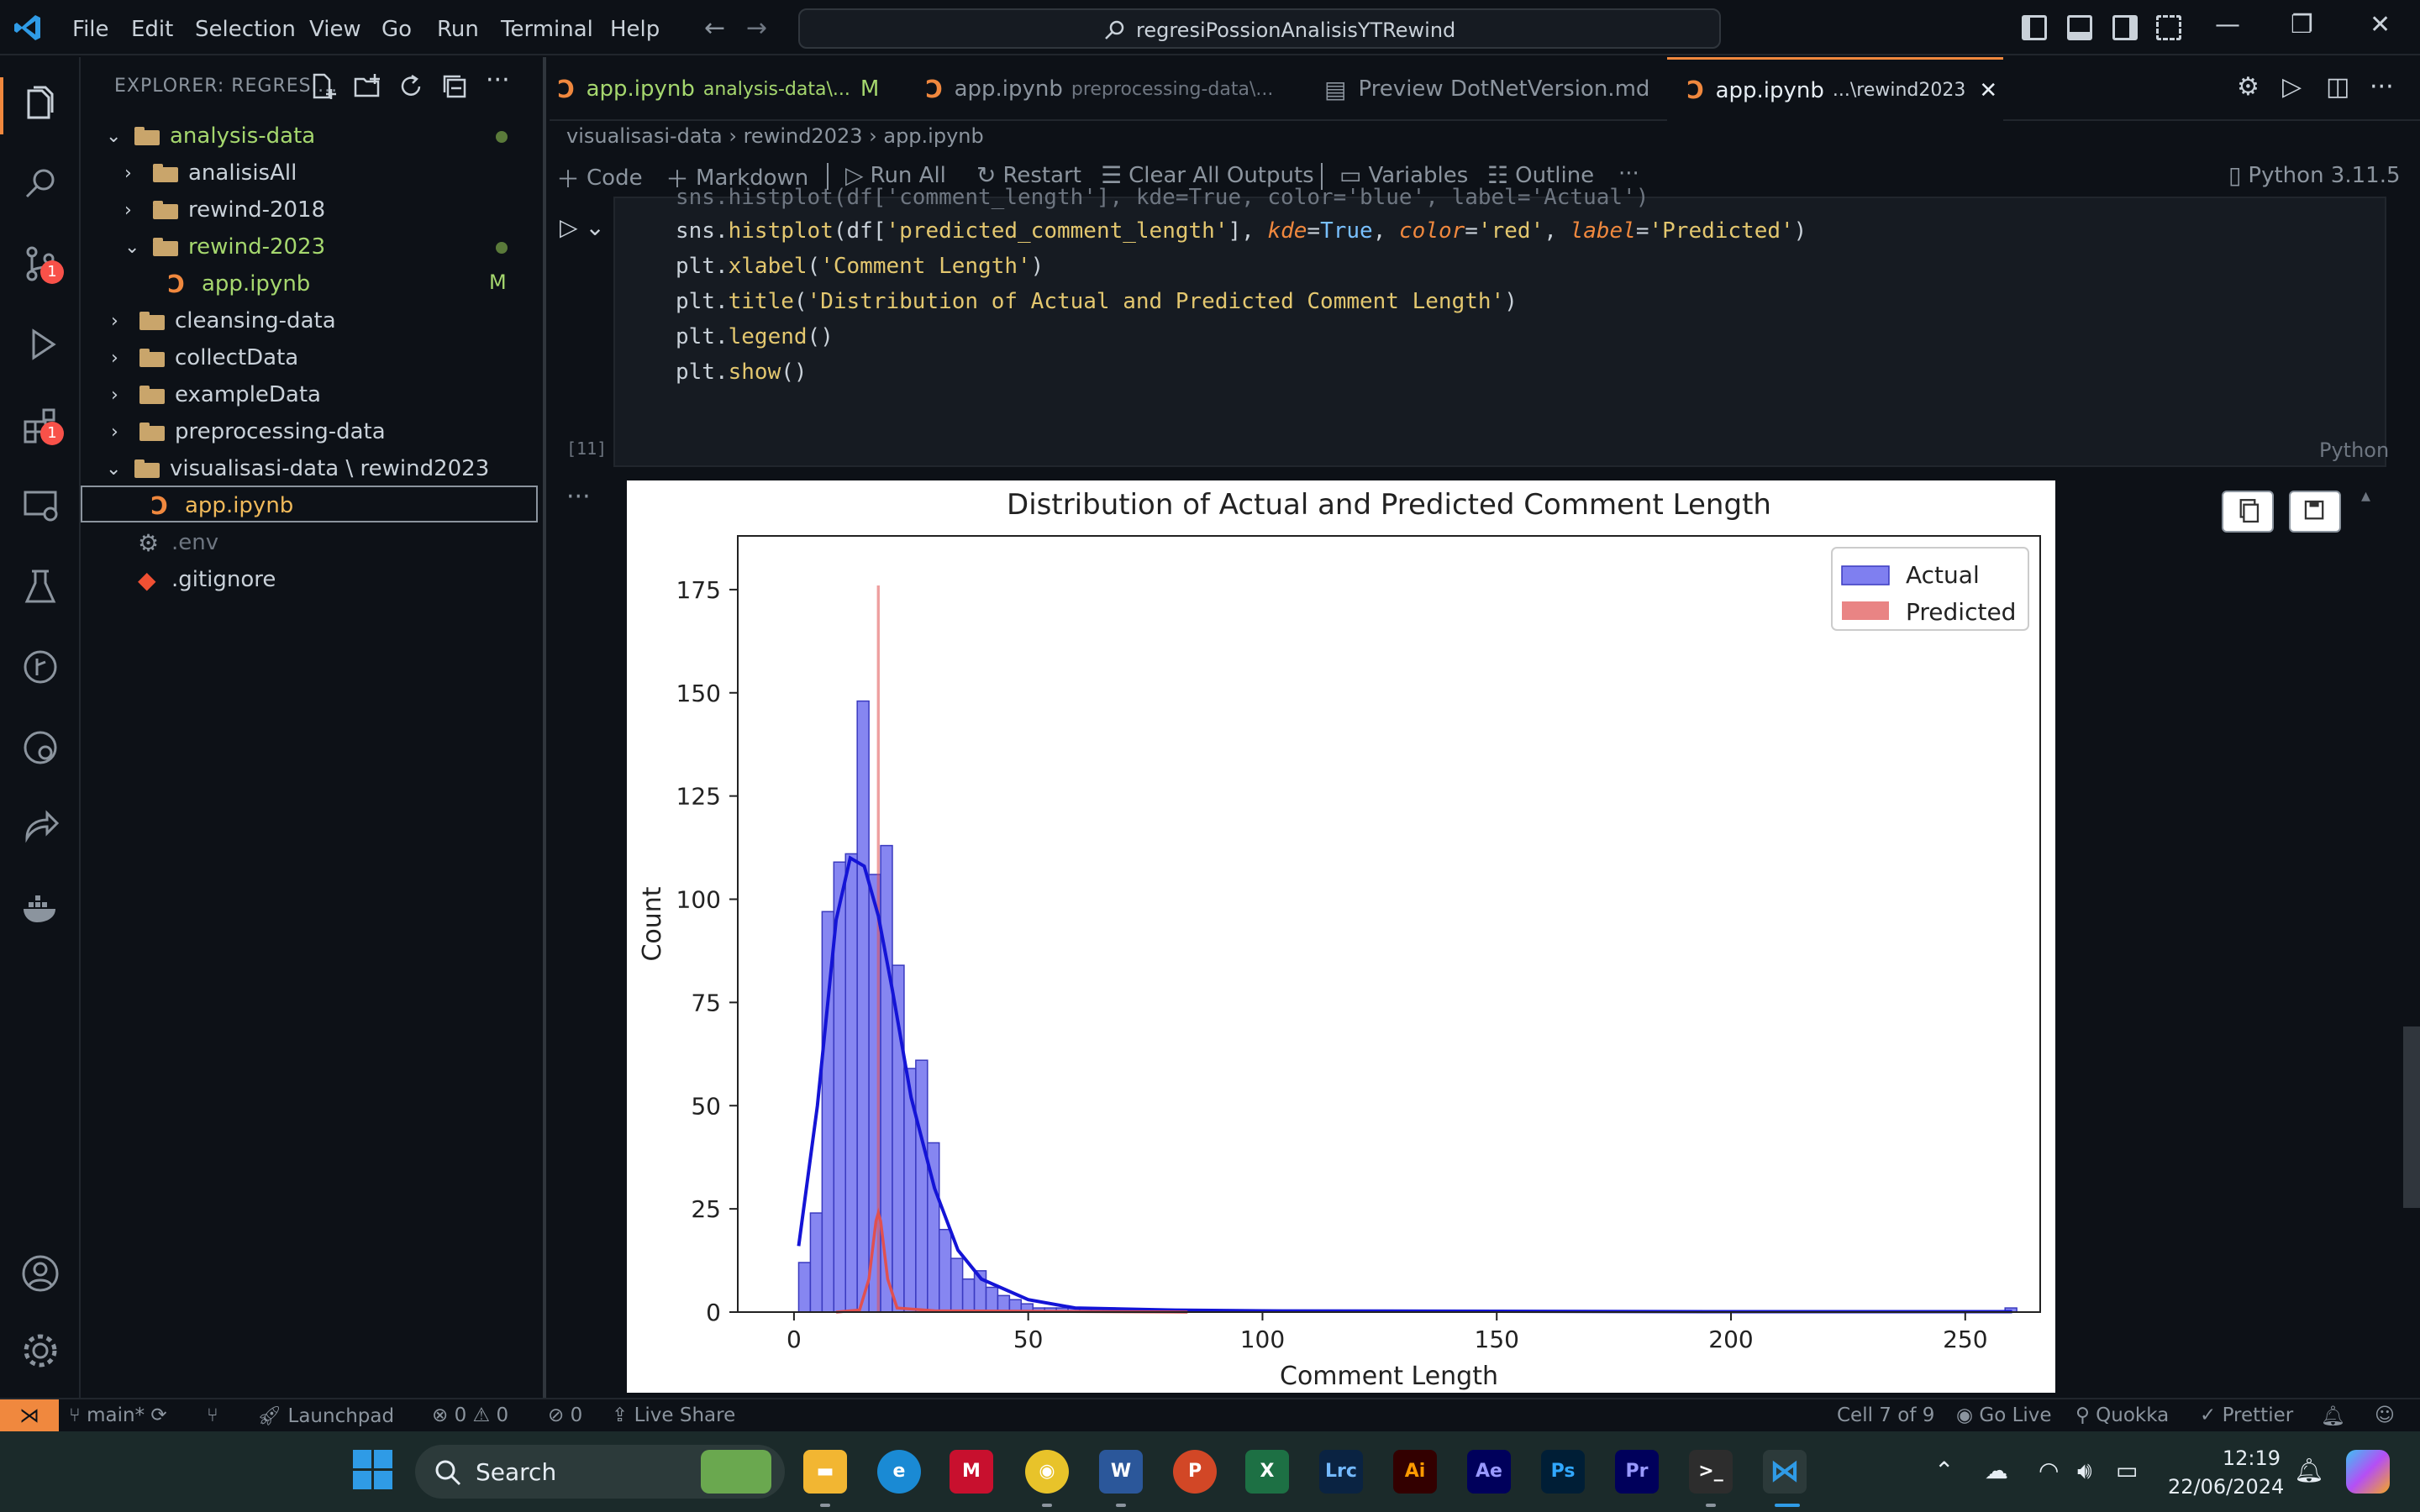  What do you see at coordinates (1028, 175) in the screenshot?
I see `restart-button: ↻ Restart` at bounding box center [1028, 175].